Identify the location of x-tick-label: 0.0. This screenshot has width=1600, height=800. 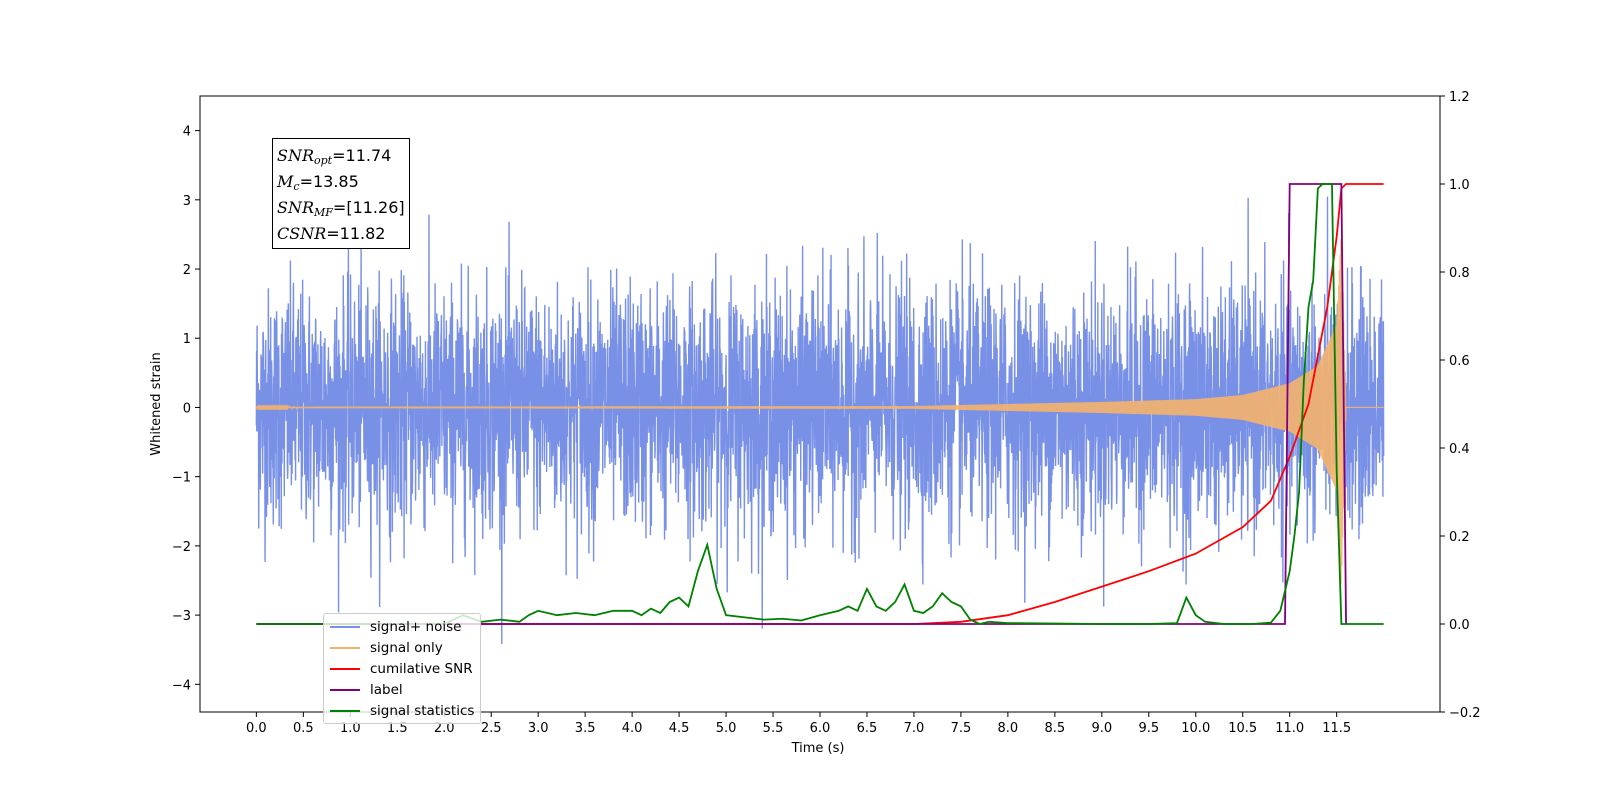
(256, 728).